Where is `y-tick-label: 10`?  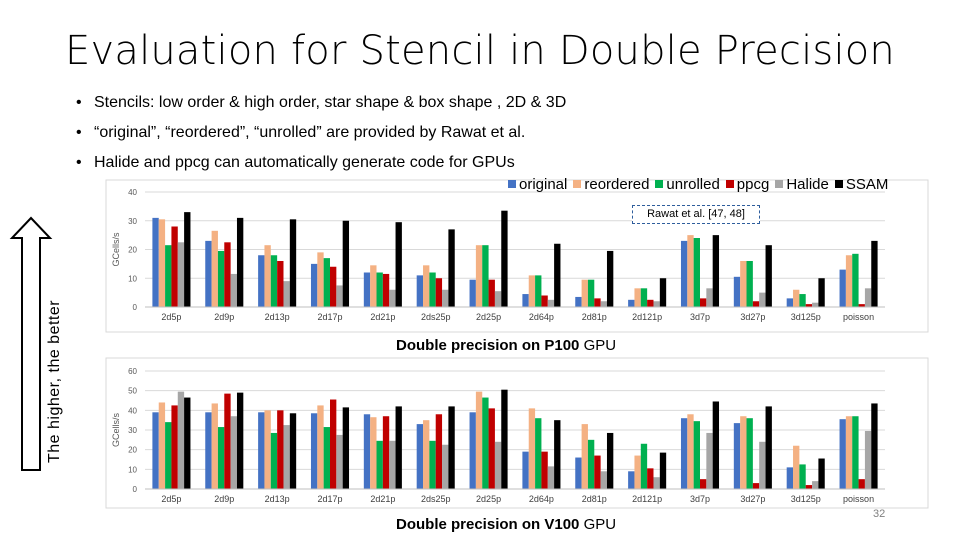
y-tick-label: 10 is located at coordinates (132, 469).